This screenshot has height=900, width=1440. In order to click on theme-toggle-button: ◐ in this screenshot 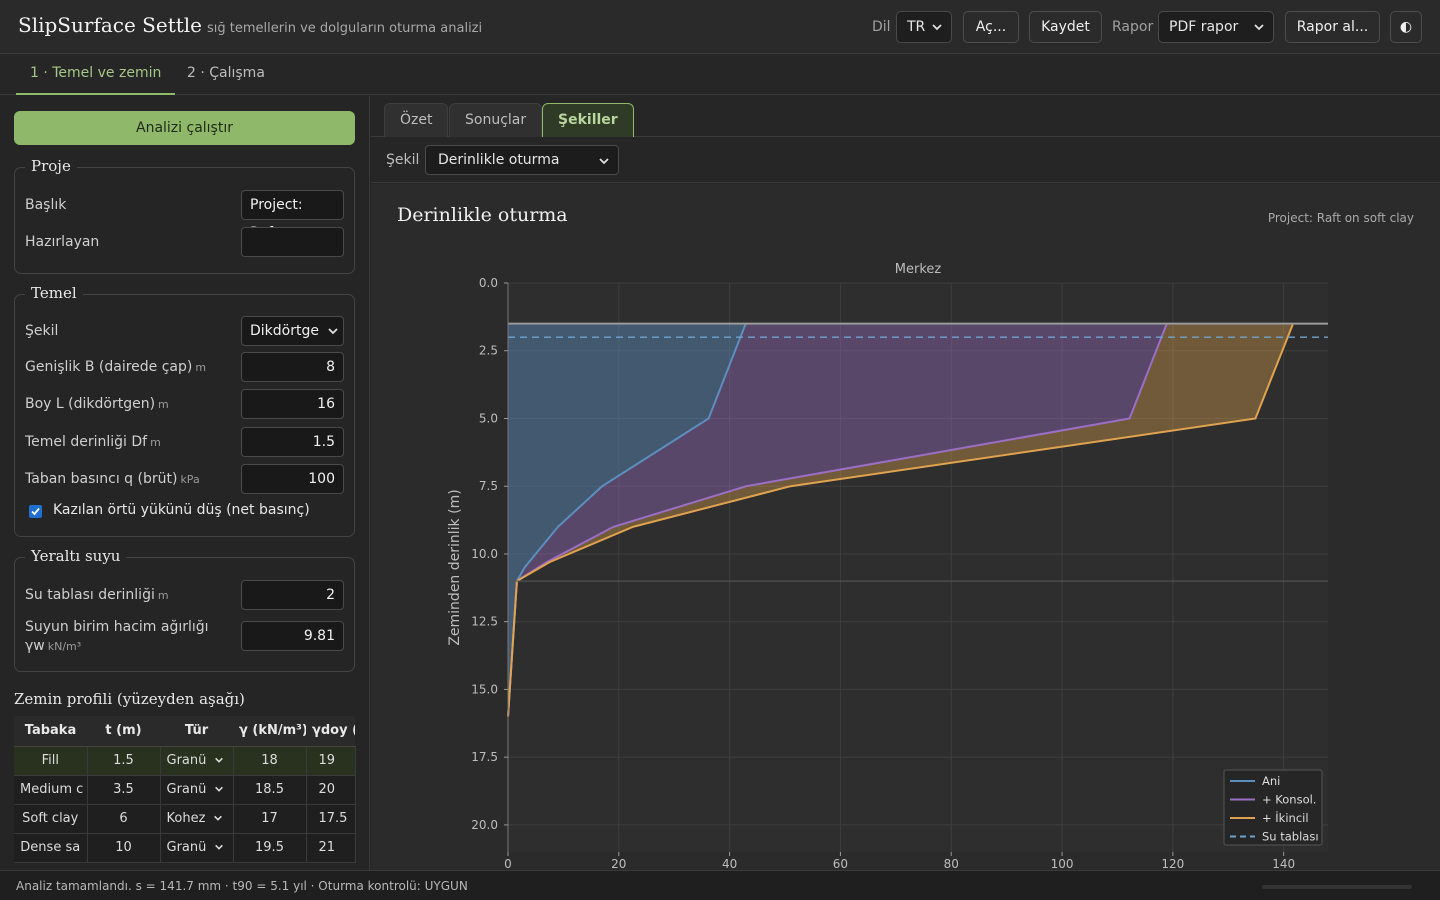, I will do `click(1406, 27)`.